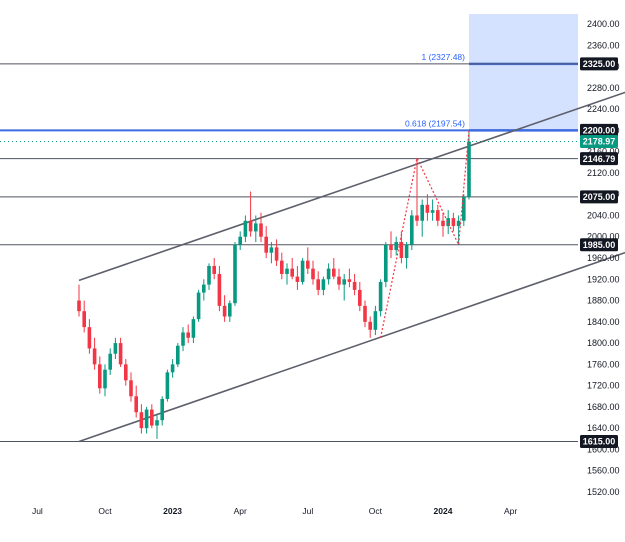 This screenshot has width=625, height=542. I want to click on y-tick-label: 1720.00, so click(603, 386).